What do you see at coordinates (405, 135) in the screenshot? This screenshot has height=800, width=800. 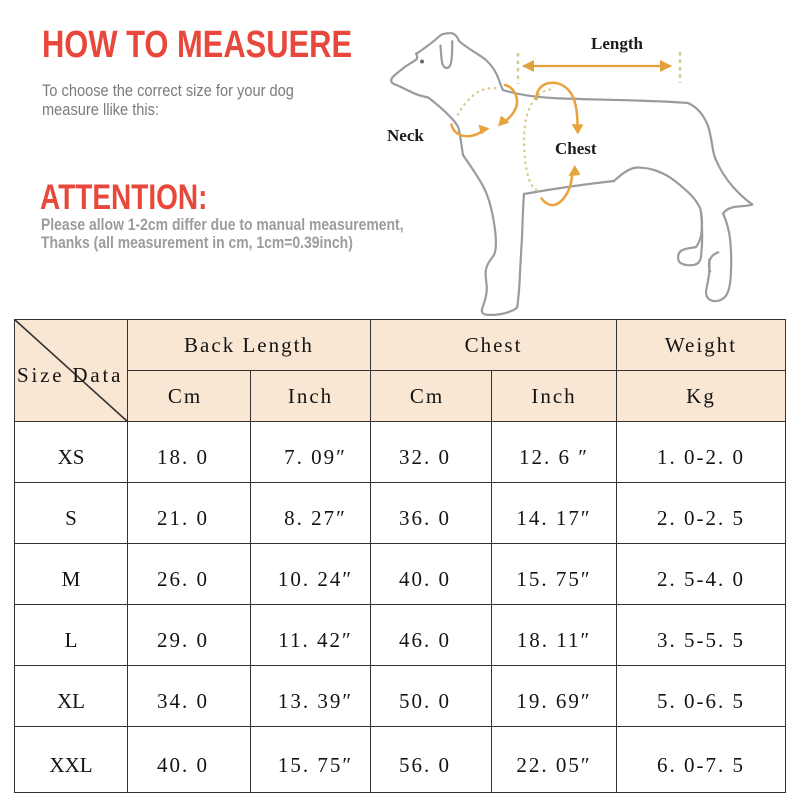 I see `svg-text: Neck` at bounding box center [405, 135].